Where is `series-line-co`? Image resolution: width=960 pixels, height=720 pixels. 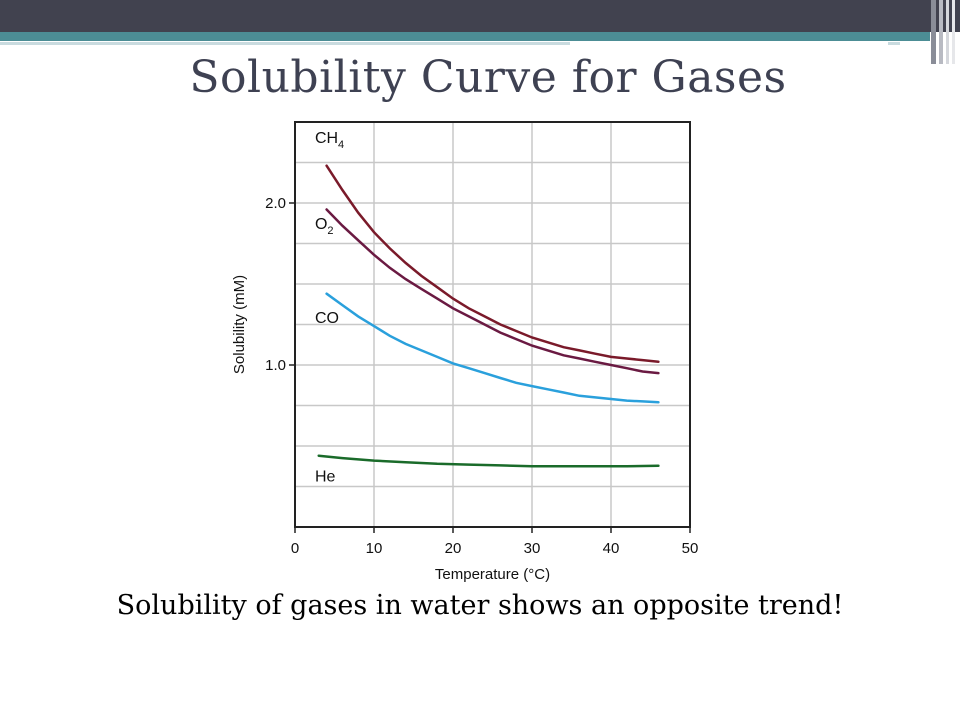 series-line-co is located at coordinates (492, 348).